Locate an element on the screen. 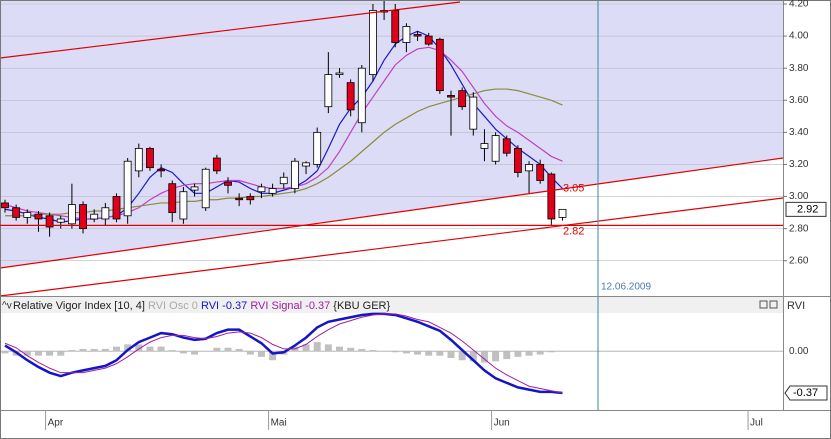  last-value: 2.92 is located at coordinates (807, 209).